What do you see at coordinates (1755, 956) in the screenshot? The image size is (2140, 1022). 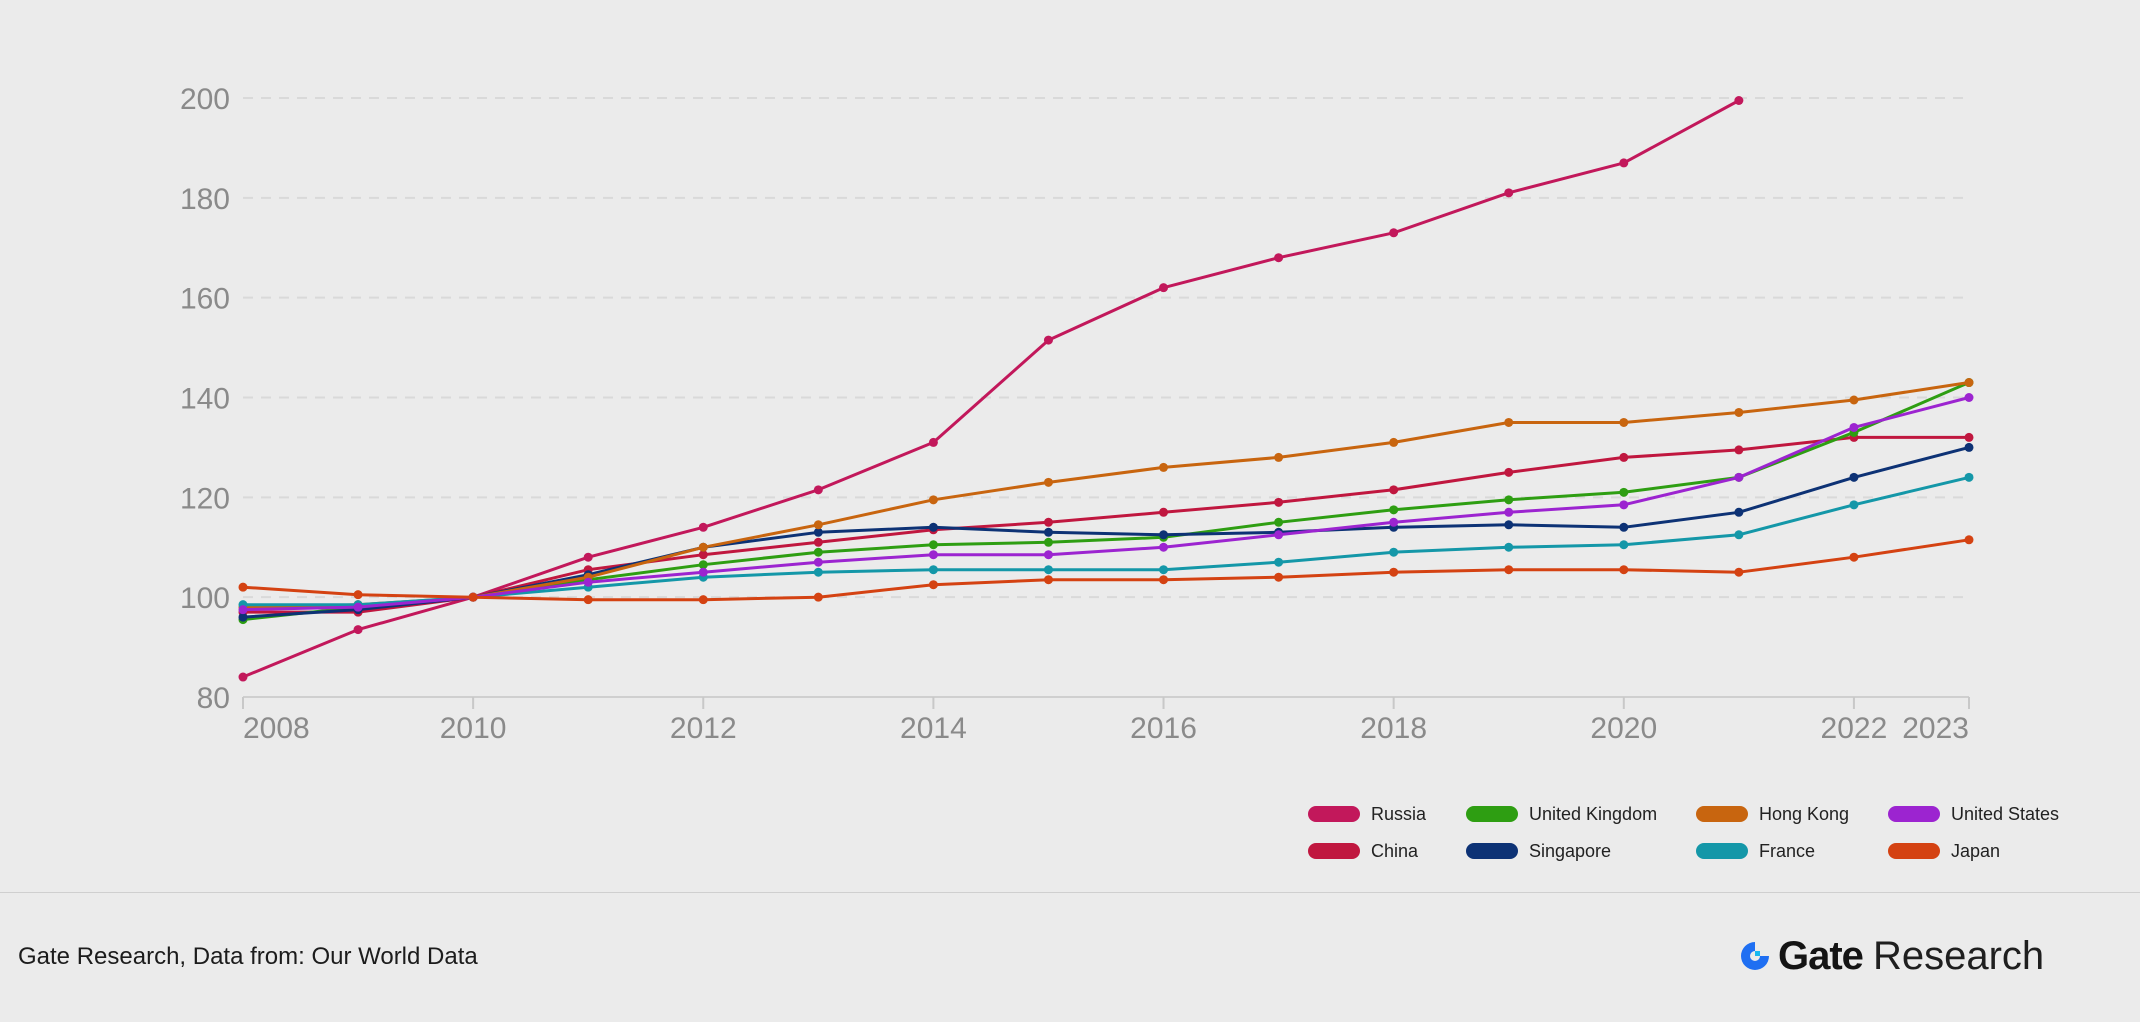 I see `gate-logo-icon` at bounding box center [1755, 956].